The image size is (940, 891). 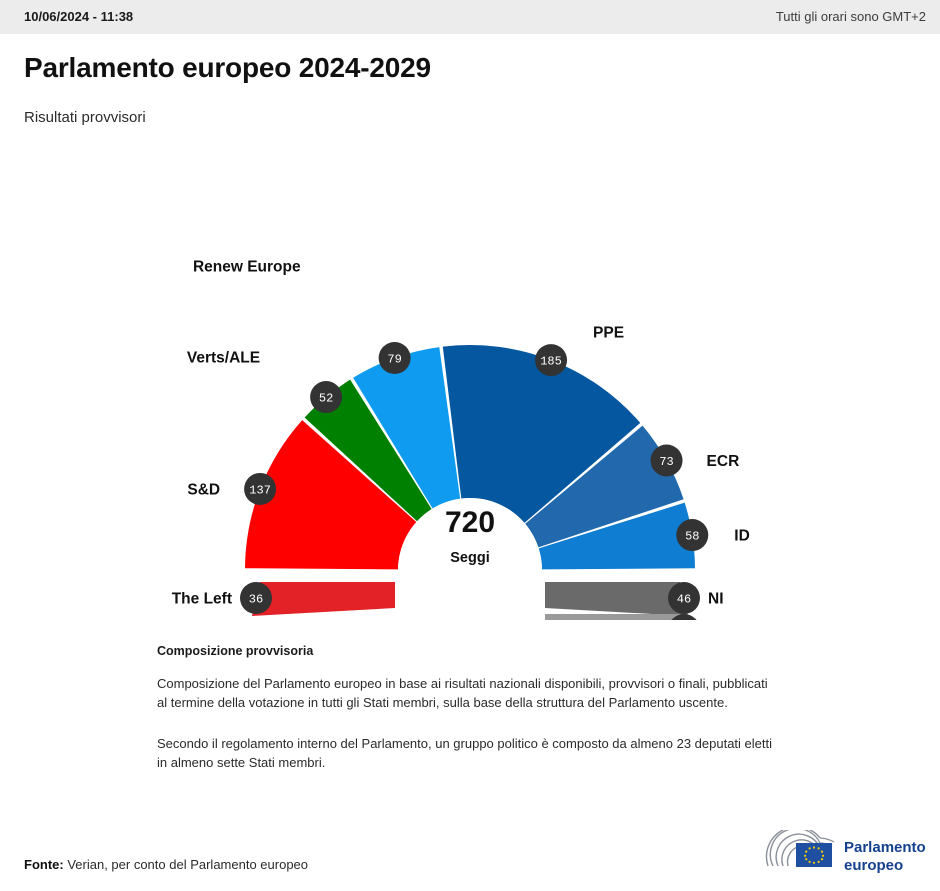 What do you see at coordinates (203, 489) in the screenshot?
I see `segment-name-label: S&D` at bounding box center [203, 489].